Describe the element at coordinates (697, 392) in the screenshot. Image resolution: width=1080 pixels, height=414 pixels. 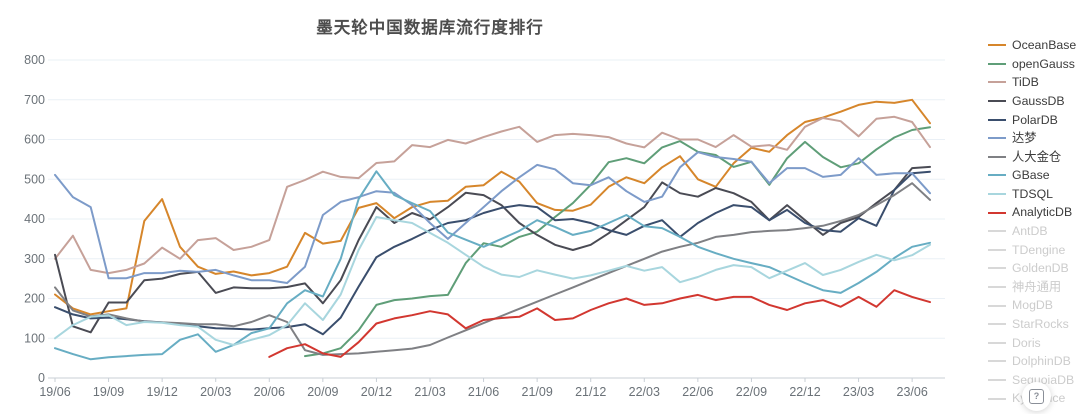
I see `x-axis-label: 22/06` at that location.